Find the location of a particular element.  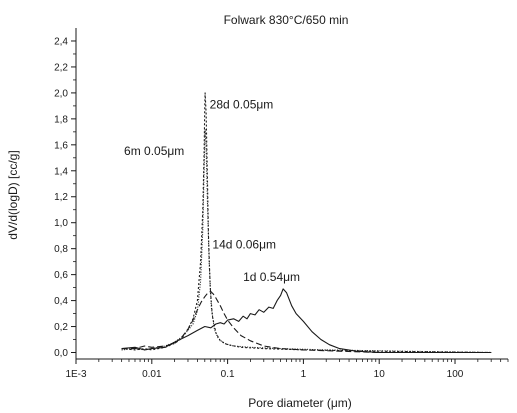

series-annotation: 28d 0.05μm is located at coordinates (242, 104).